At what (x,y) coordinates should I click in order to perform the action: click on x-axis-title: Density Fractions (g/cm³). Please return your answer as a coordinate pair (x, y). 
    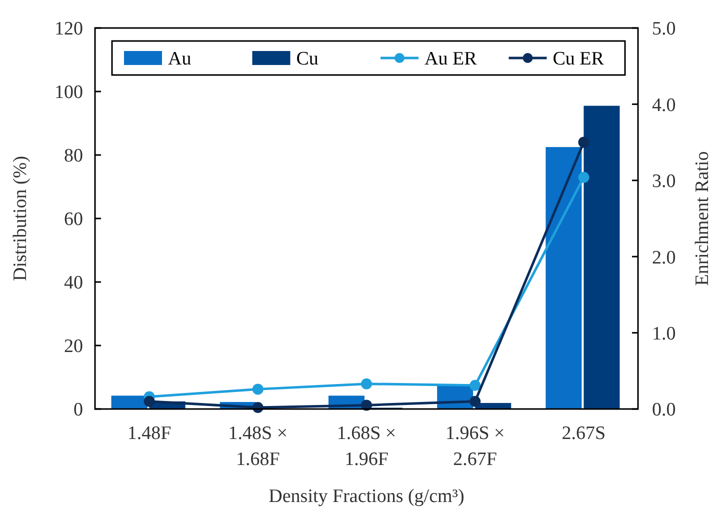
    Looking at the image, I should click on (366, 496).